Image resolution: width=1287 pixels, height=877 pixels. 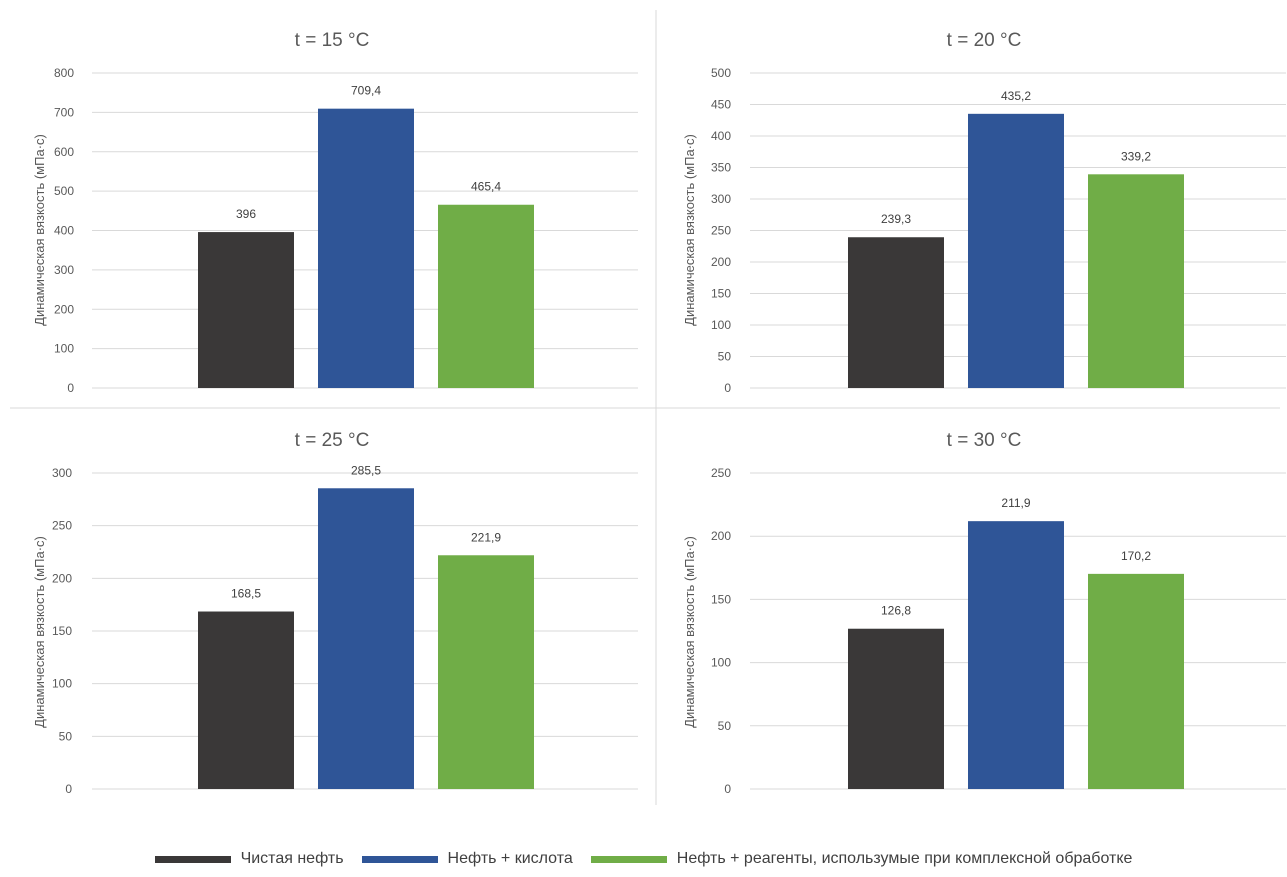 What do you see at coordinates (366, 91) in the screenshot?
I see `data-label-oil-acid: 709,4` at bounding box center [366, 91].